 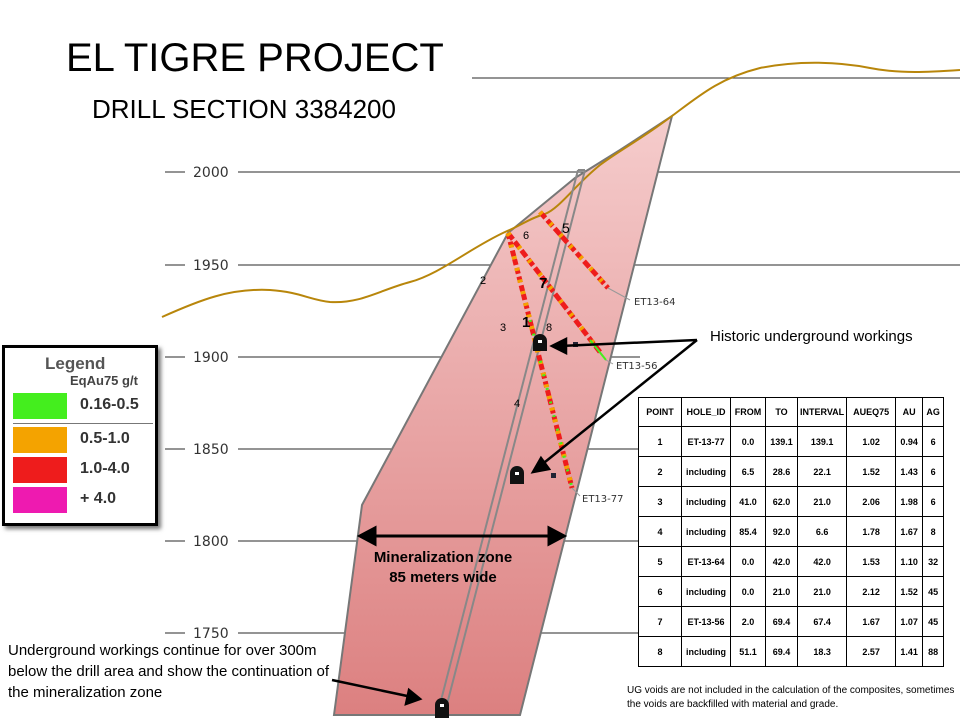 I want to click on underground-shaft, so click(x=511, y=441).